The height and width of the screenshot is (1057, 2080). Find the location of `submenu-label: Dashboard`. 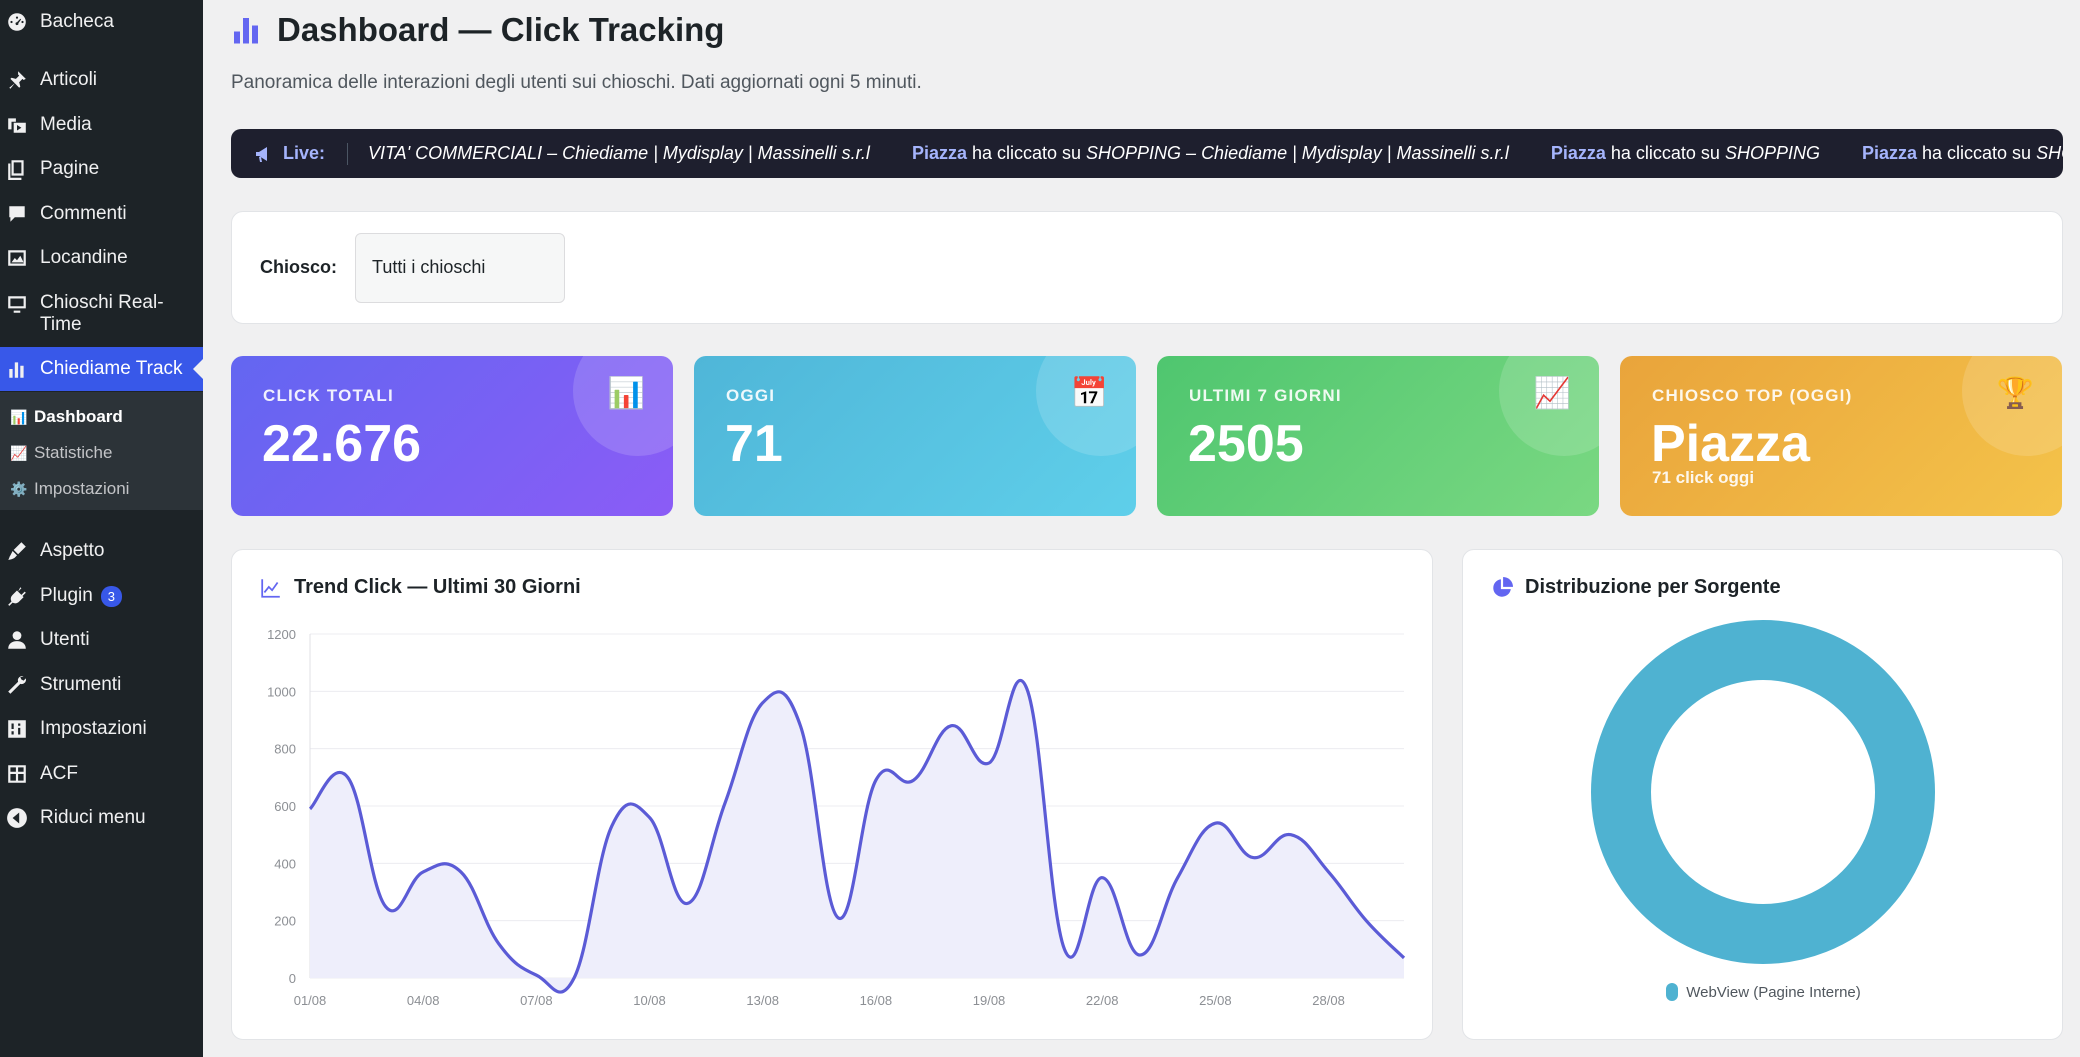

submenu-label: Dashboard is located at coordinates (78, 416).